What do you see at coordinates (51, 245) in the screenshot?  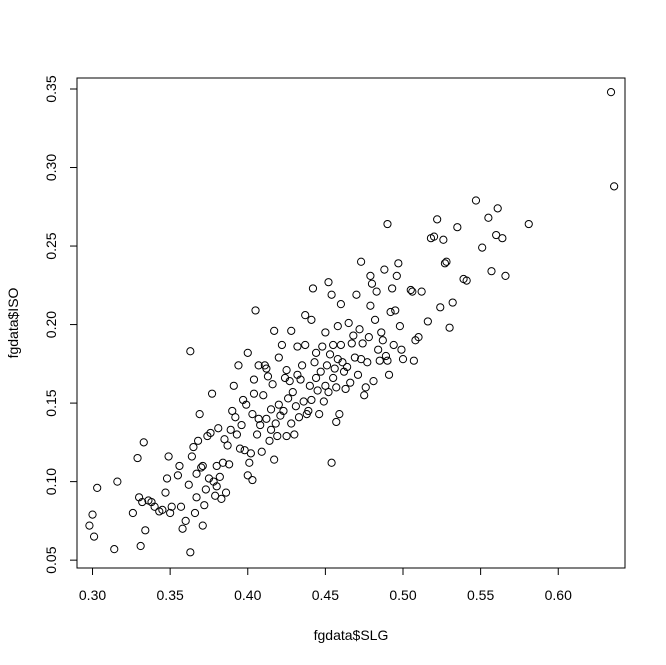 I see `y-tick-label: 0.25` at bounding box center [51, 245].